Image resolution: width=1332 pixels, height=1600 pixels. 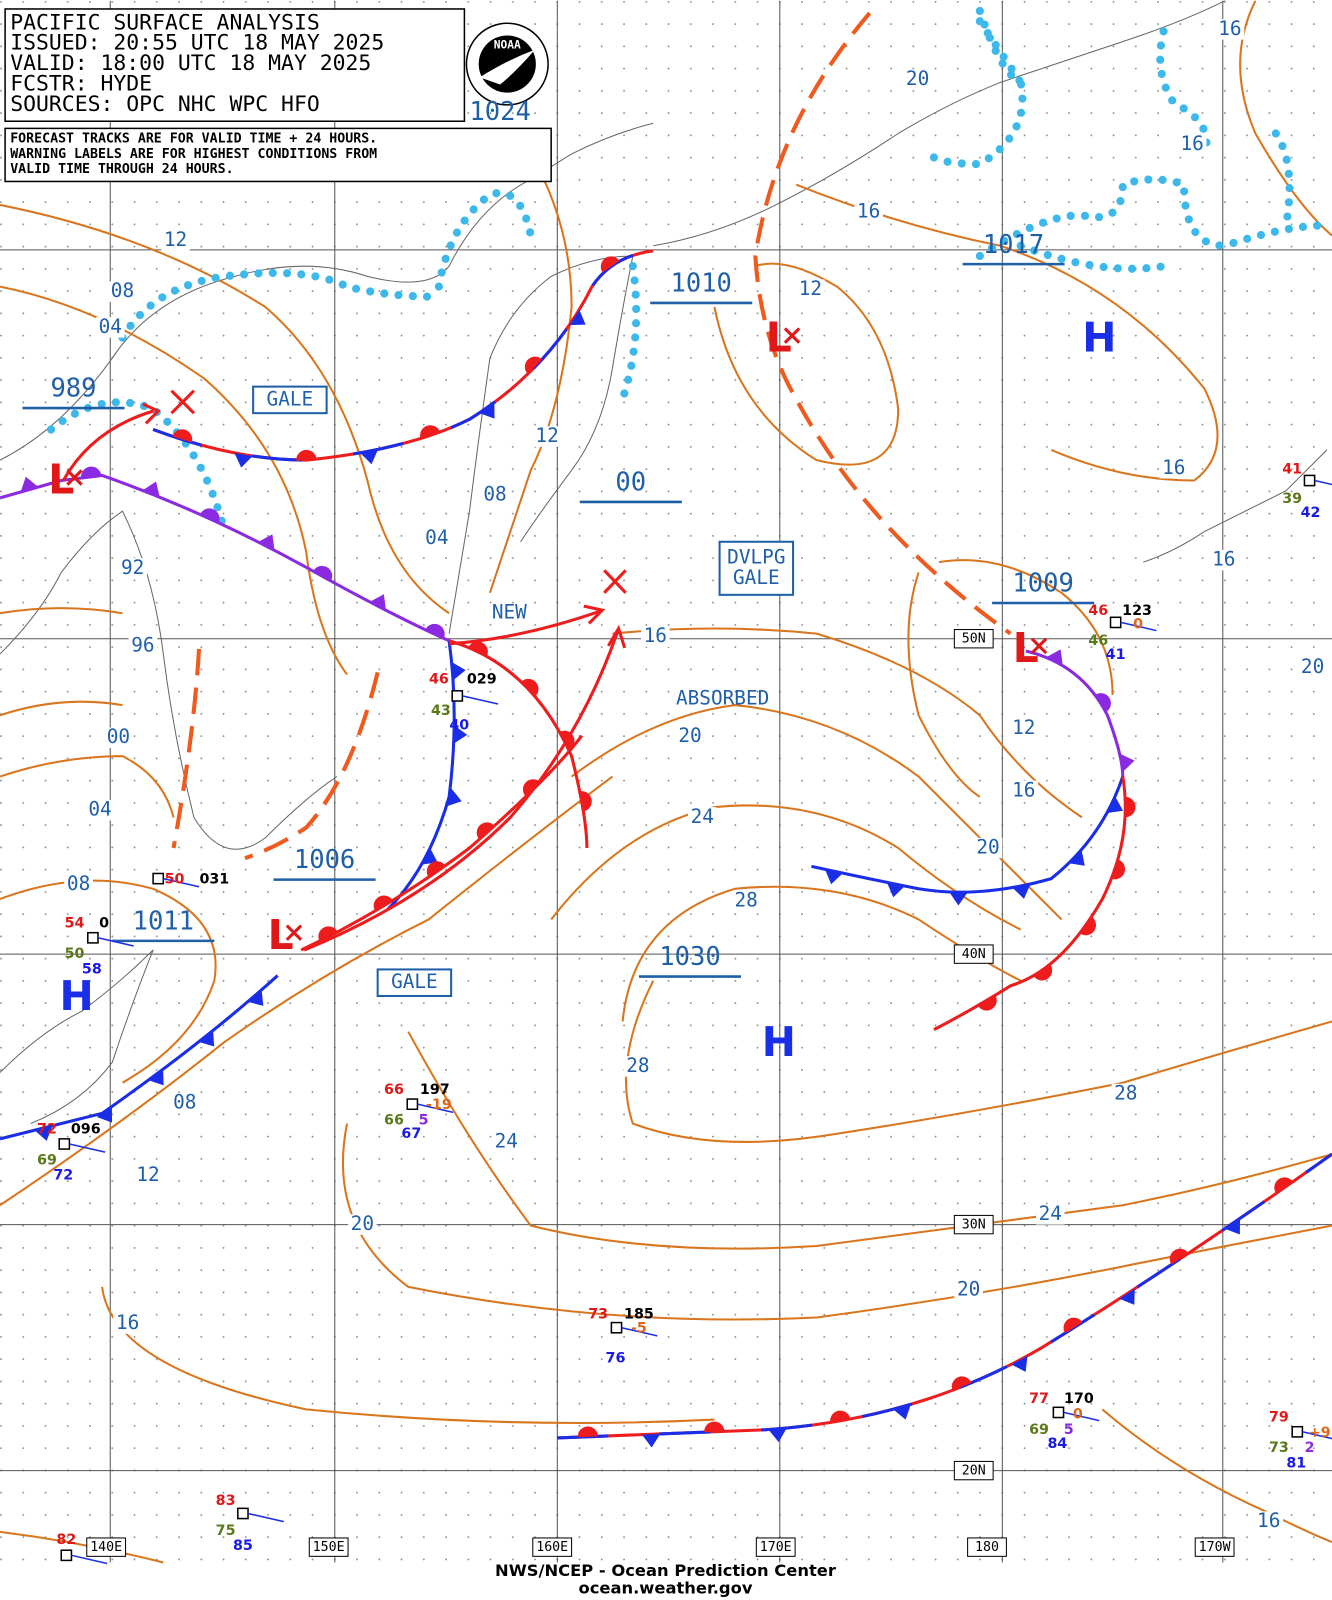 What do you see at coordinates (1292, 469) in the screenshot?
I see `station-value: 41` at bounding box center [1292, 469].